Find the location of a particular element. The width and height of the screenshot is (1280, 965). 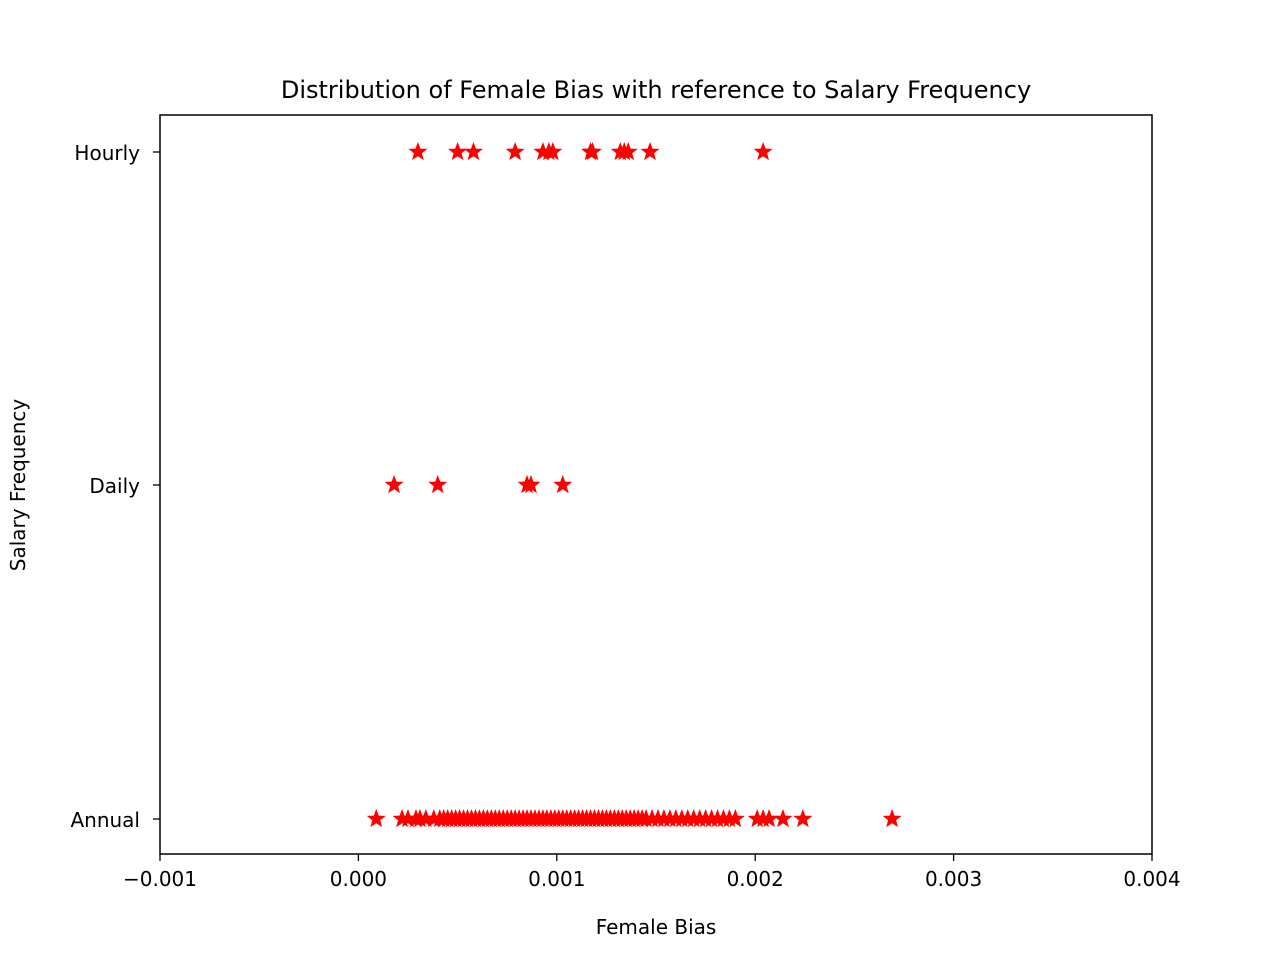

x-tick-label: 0.001 is located at coordinates (556, 879).